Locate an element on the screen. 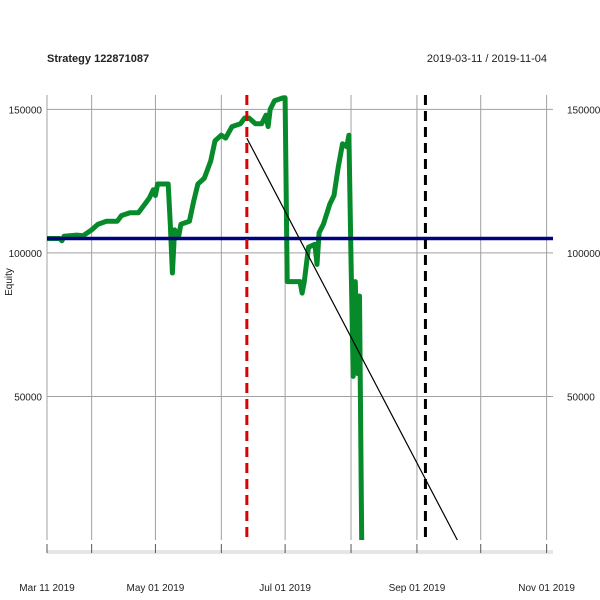 The width and height of the screenshot is (600, 600). y-axis-label: Equity is located at coordinates (9, 282).